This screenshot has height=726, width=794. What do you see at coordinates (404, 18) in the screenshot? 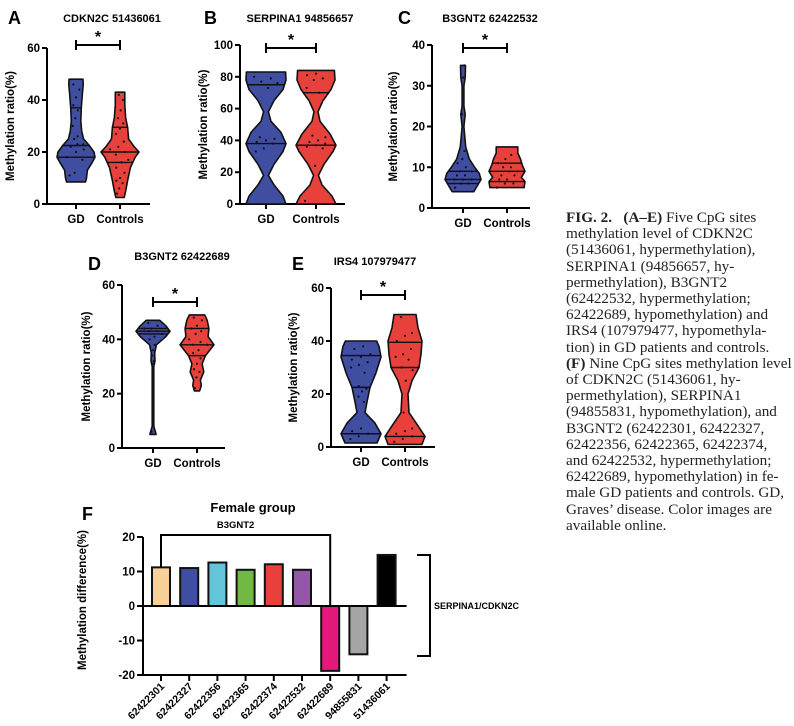
I see `panel-letter: C` at bounding box center [404, 18].